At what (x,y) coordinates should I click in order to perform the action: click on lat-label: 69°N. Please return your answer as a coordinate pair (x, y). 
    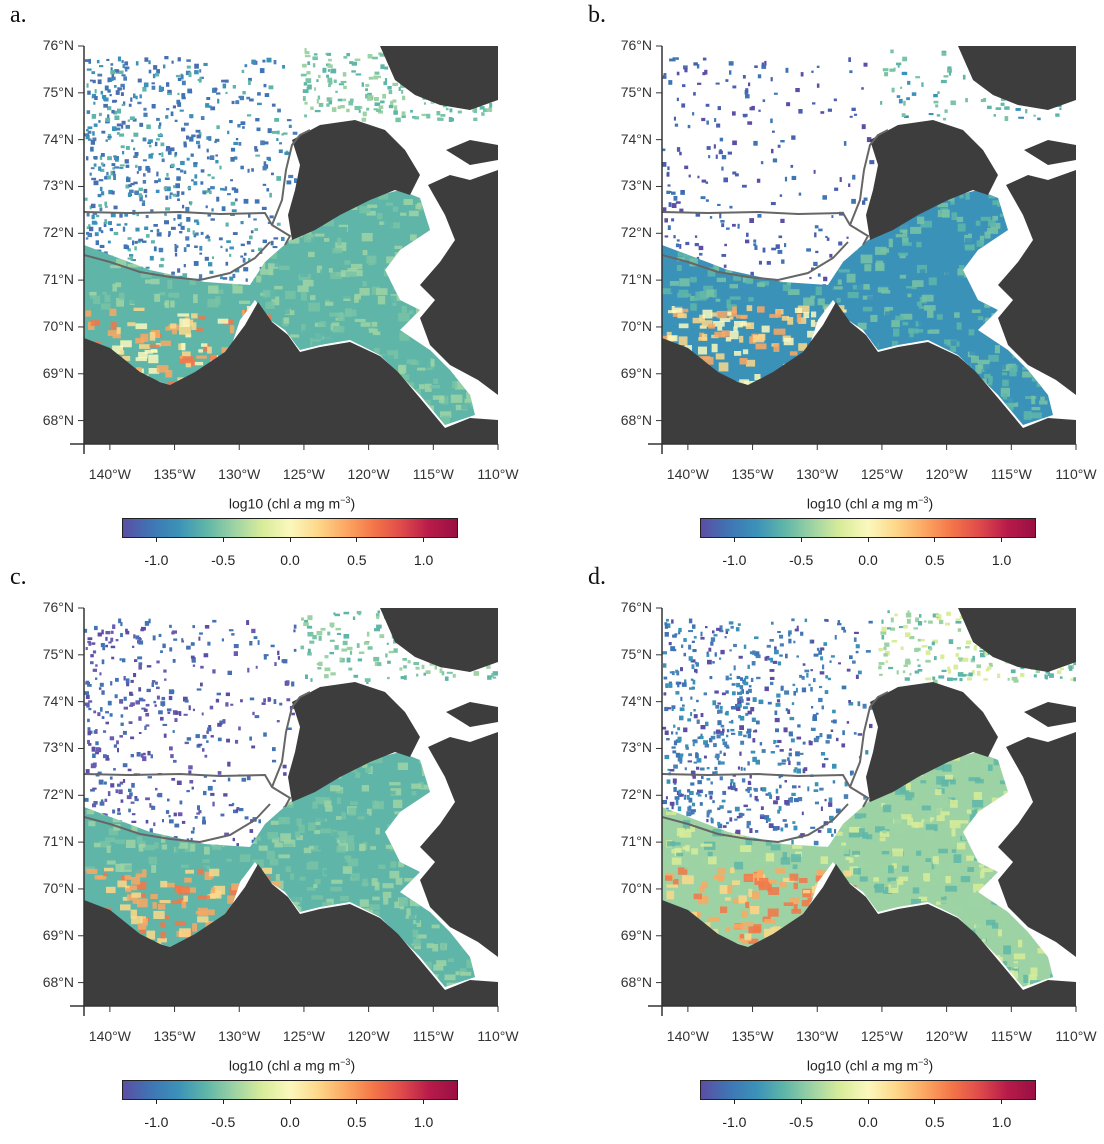
    Looking at the image, I should click on (58, 372).